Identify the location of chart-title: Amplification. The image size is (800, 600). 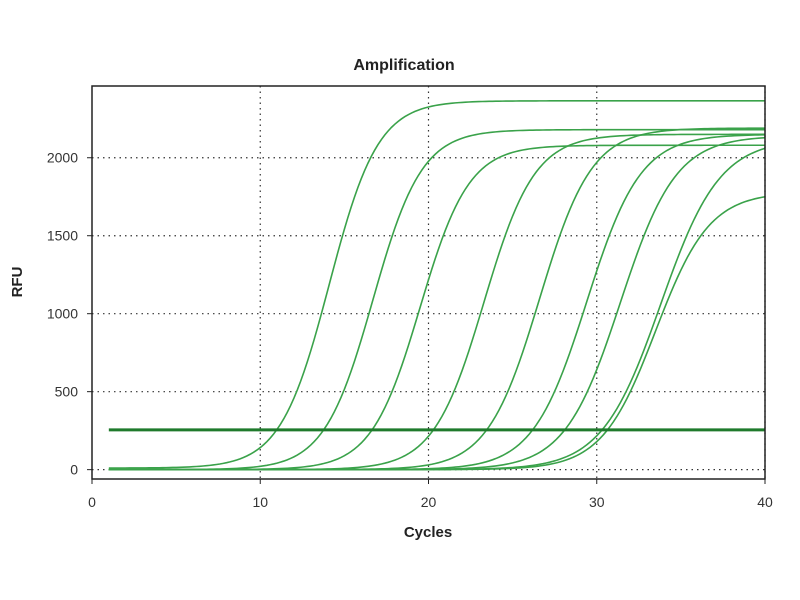
(403, 65).